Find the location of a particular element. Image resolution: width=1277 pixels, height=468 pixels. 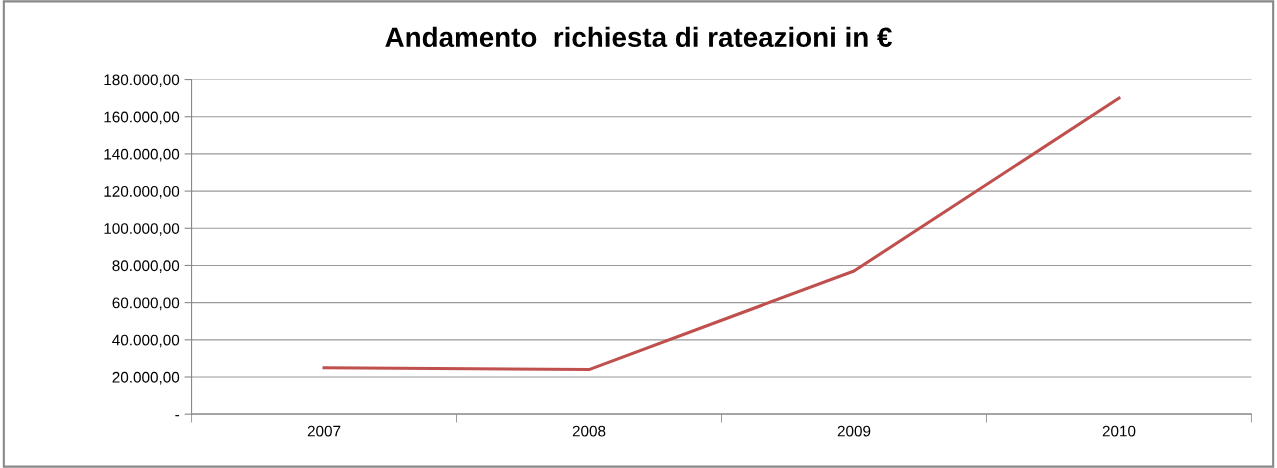

y-tick-label: - is located at coordinates (177, 416).